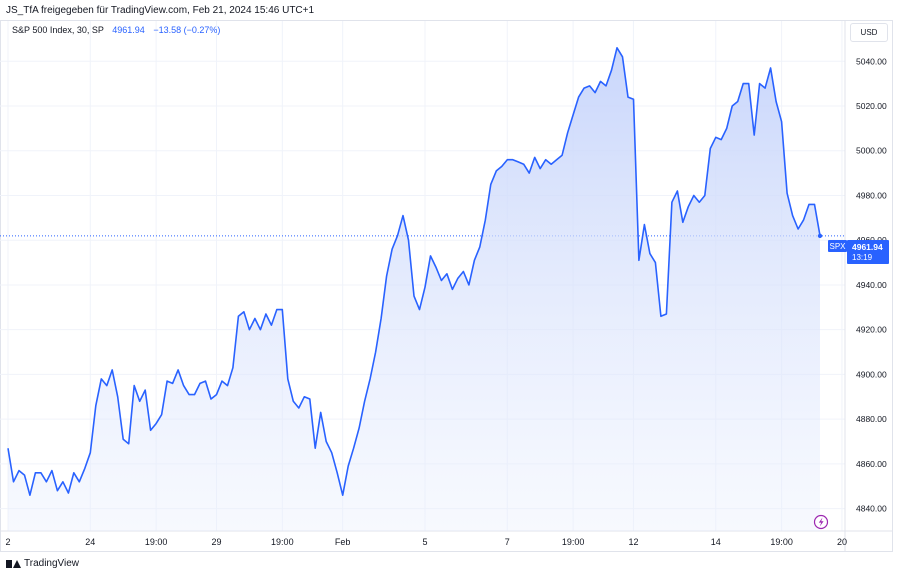 Image resolution: width=900 pixels, height=577 pixels. What do you see at coordinates (871, 330) in the screenshot?
I see `y-tick-label: 4920.00` at bounding box center [871, 330].